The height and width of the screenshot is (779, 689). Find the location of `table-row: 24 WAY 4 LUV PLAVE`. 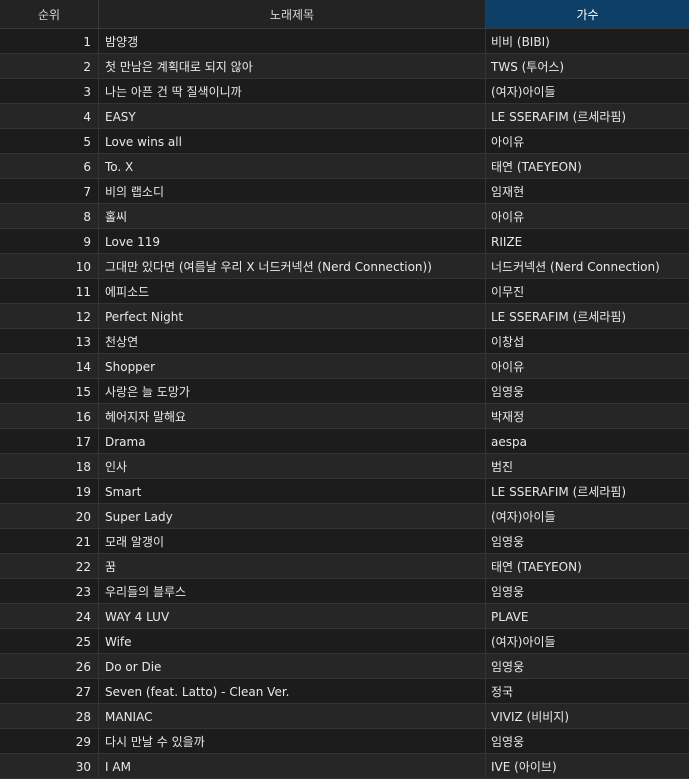

table-row: 24 WAY 4 LUV PLAVE is located at coordinates (344, 616).